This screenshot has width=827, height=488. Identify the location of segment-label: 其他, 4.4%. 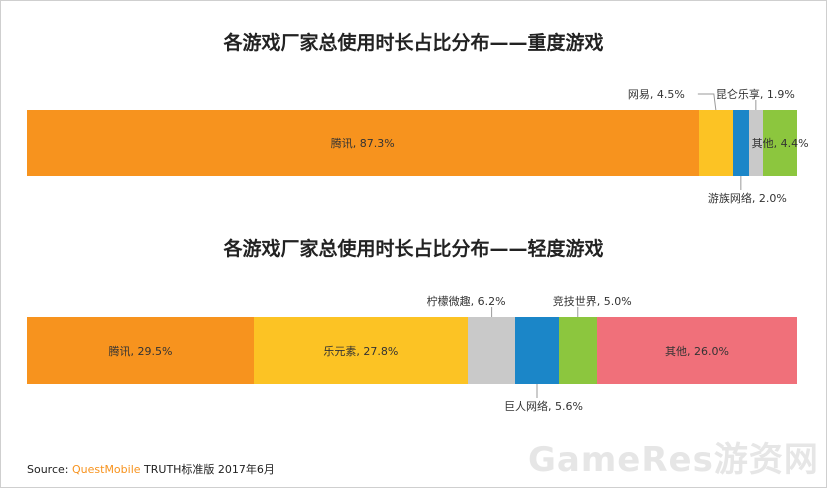
(780, 143).